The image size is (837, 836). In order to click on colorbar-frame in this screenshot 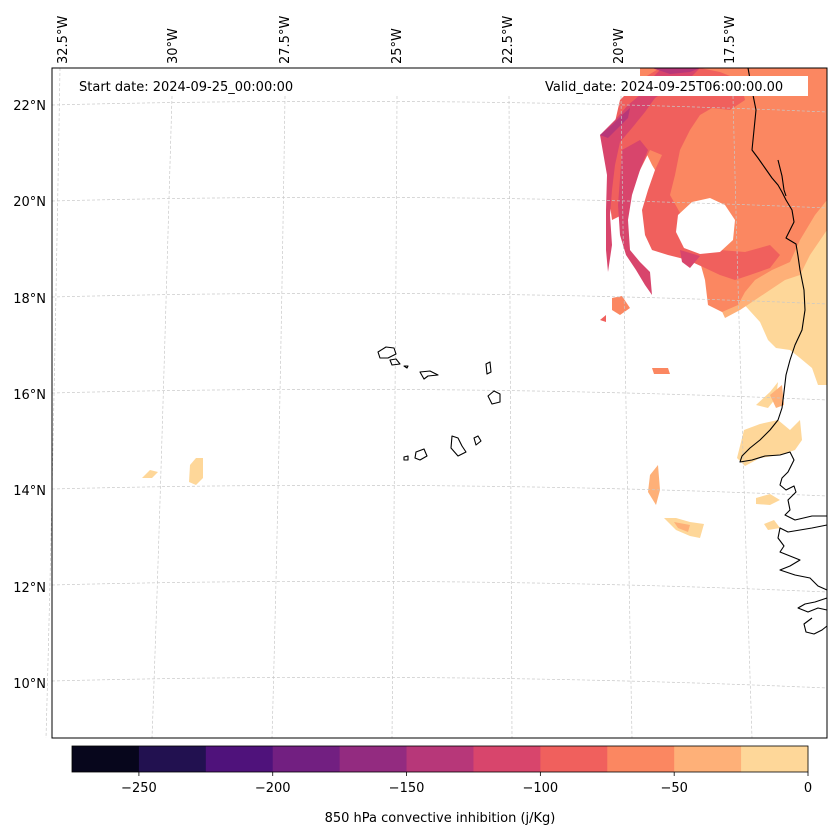, I will do `click(440, 759)`.